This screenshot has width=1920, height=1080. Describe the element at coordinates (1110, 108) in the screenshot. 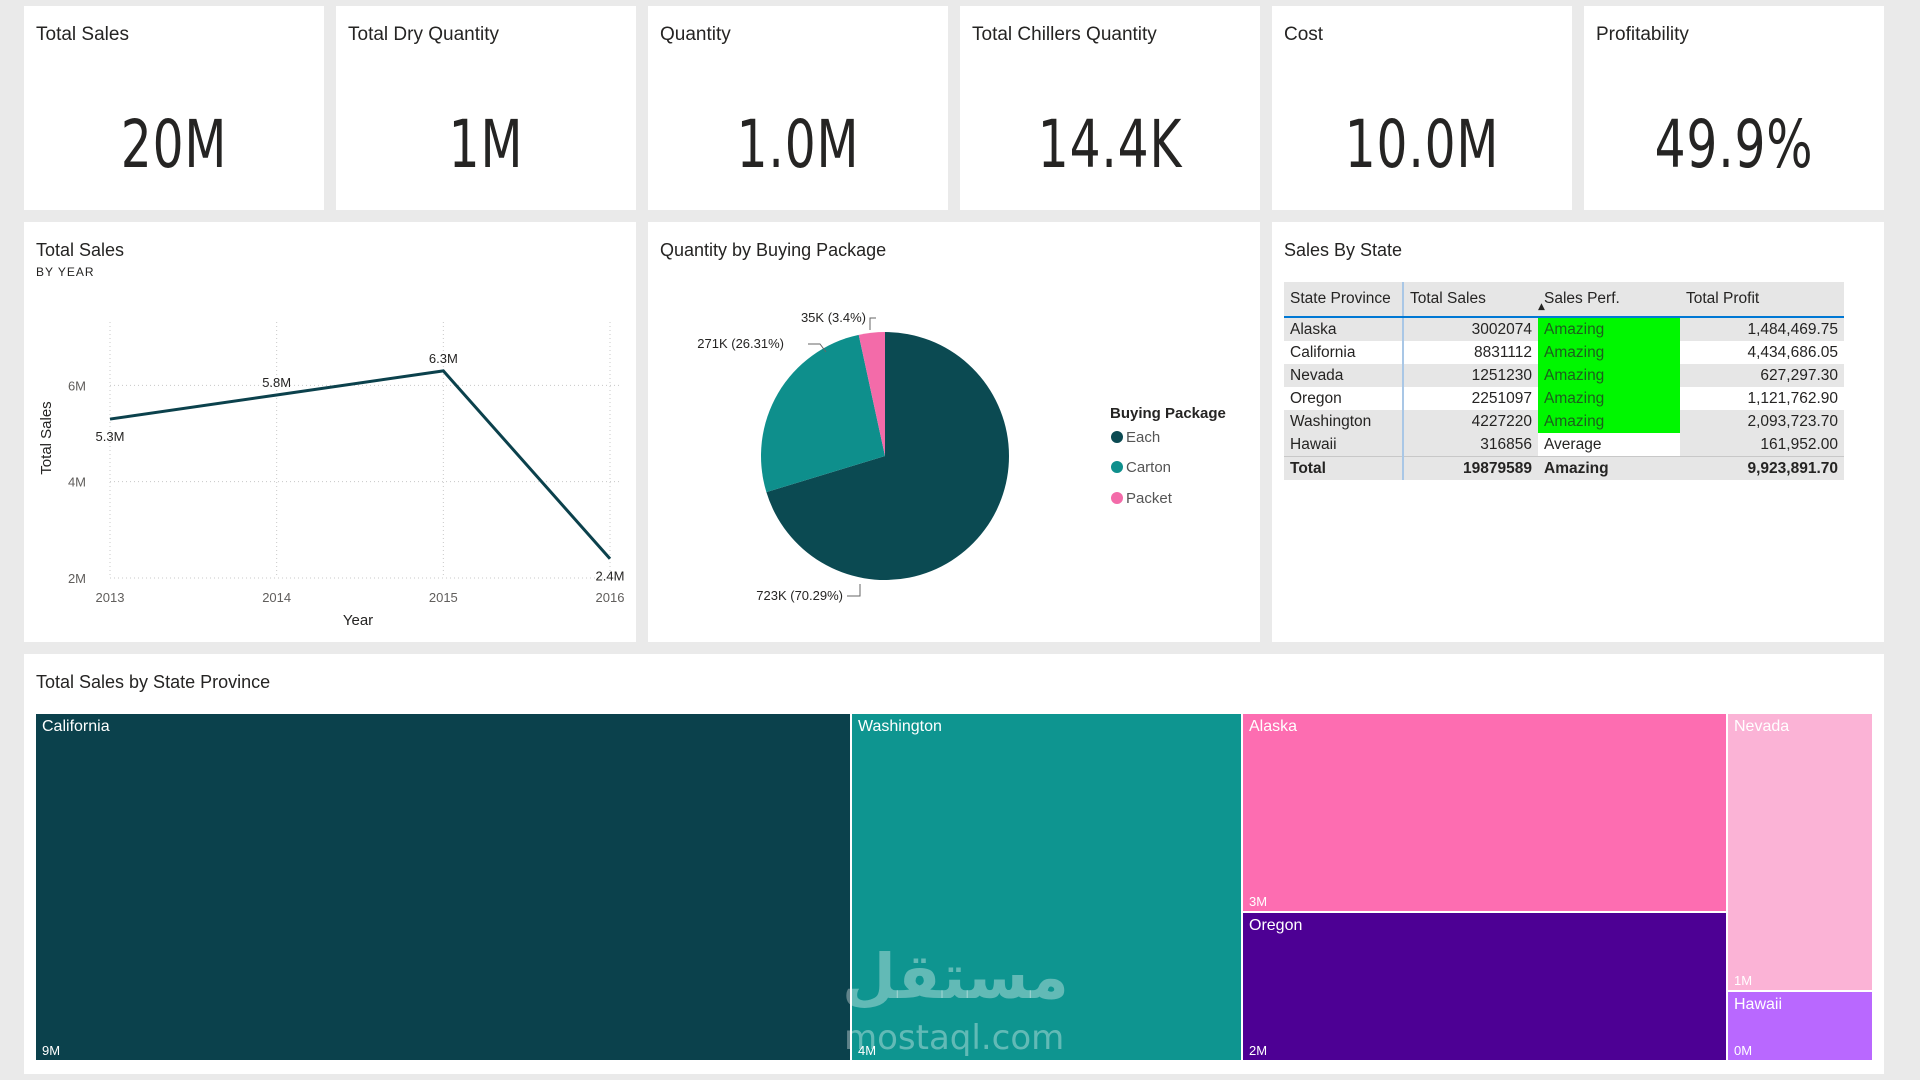

I see `kpi-card-total-chillers-quantity: Total Chillers Quantity 14.4K` at that location.